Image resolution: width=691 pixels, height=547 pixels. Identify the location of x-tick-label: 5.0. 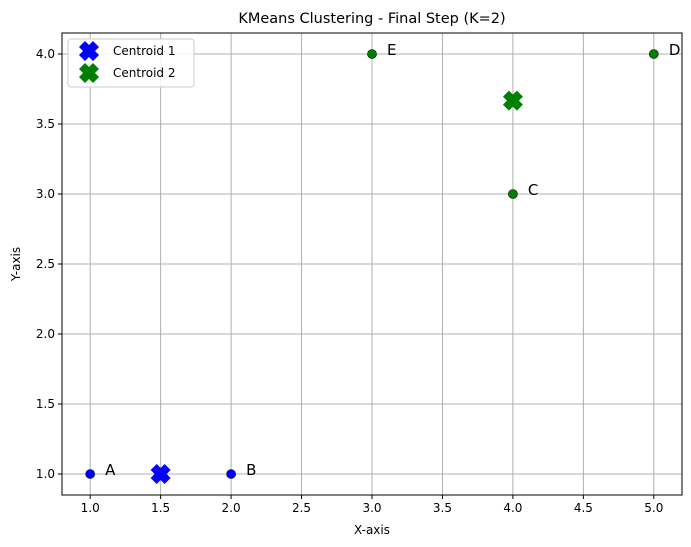
(653, 508).